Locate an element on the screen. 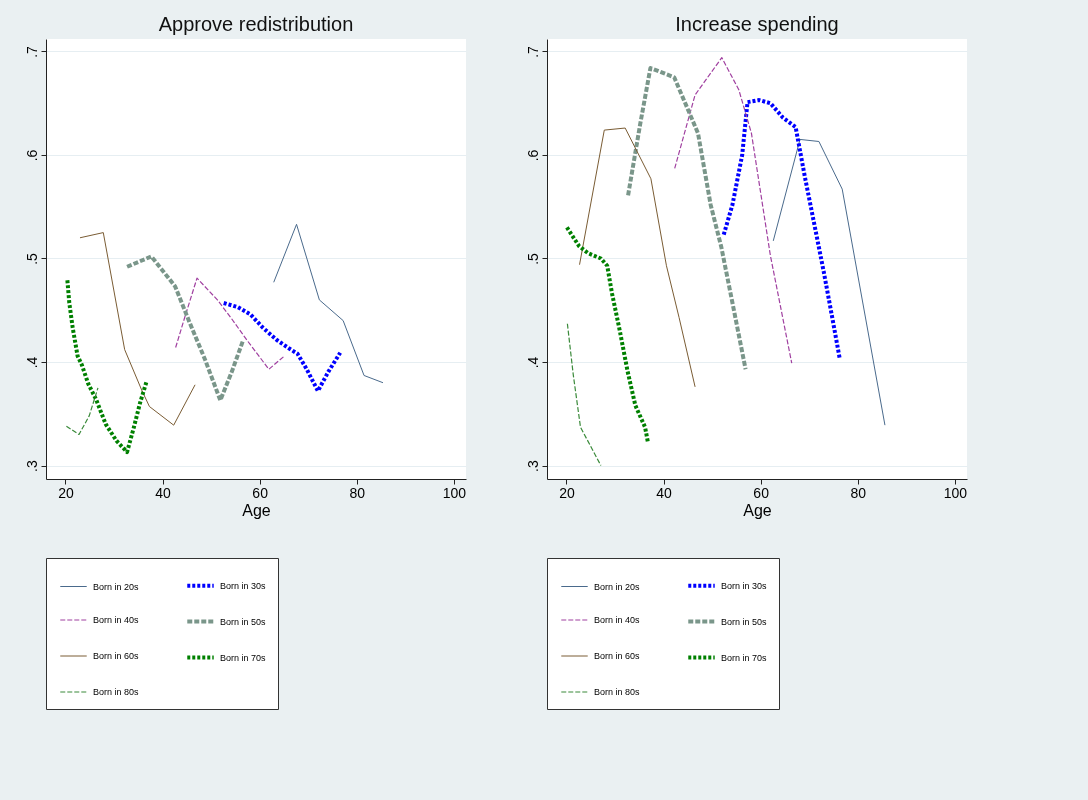 The image size is (1088, 800). chart-title: Increase spending is located at coordinates (757, 24).